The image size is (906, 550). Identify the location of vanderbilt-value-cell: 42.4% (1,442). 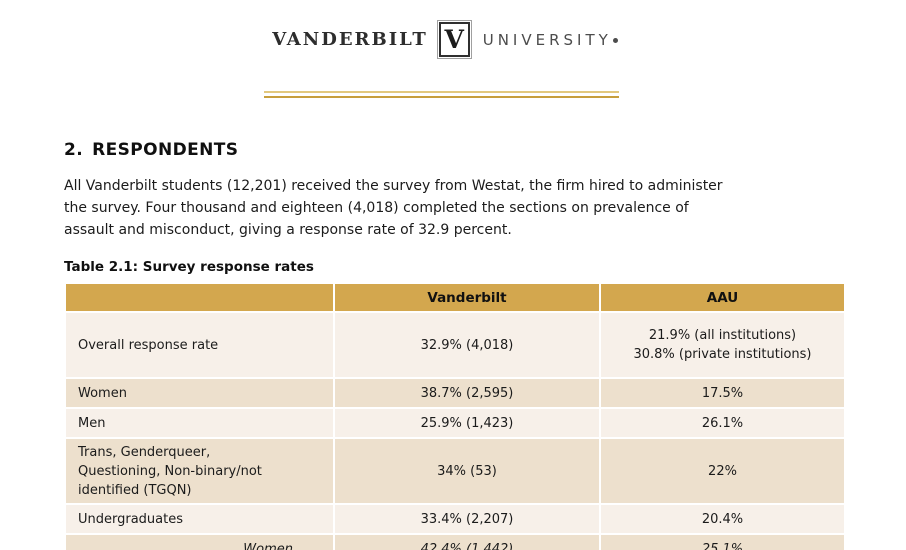
(467, 542).